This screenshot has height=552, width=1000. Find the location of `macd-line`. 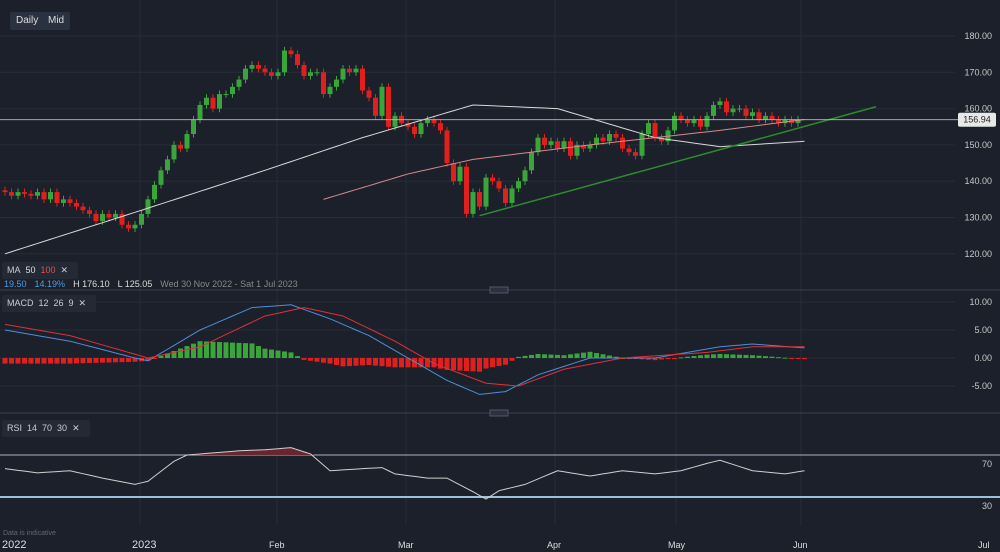

macd-line is located at coordinates (404, 349).